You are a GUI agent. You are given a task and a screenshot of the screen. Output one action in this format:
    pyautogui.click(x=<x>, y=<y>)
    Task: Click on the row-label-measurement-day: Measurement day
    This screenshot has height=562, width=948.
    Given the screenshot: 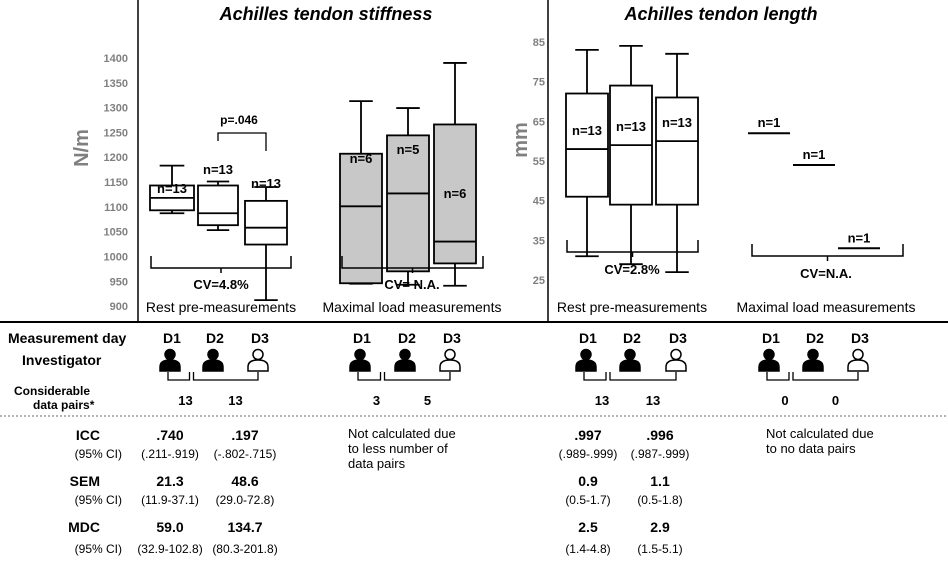 What is the action you would take?
    pyautogui.click(x=67, y=338)
    